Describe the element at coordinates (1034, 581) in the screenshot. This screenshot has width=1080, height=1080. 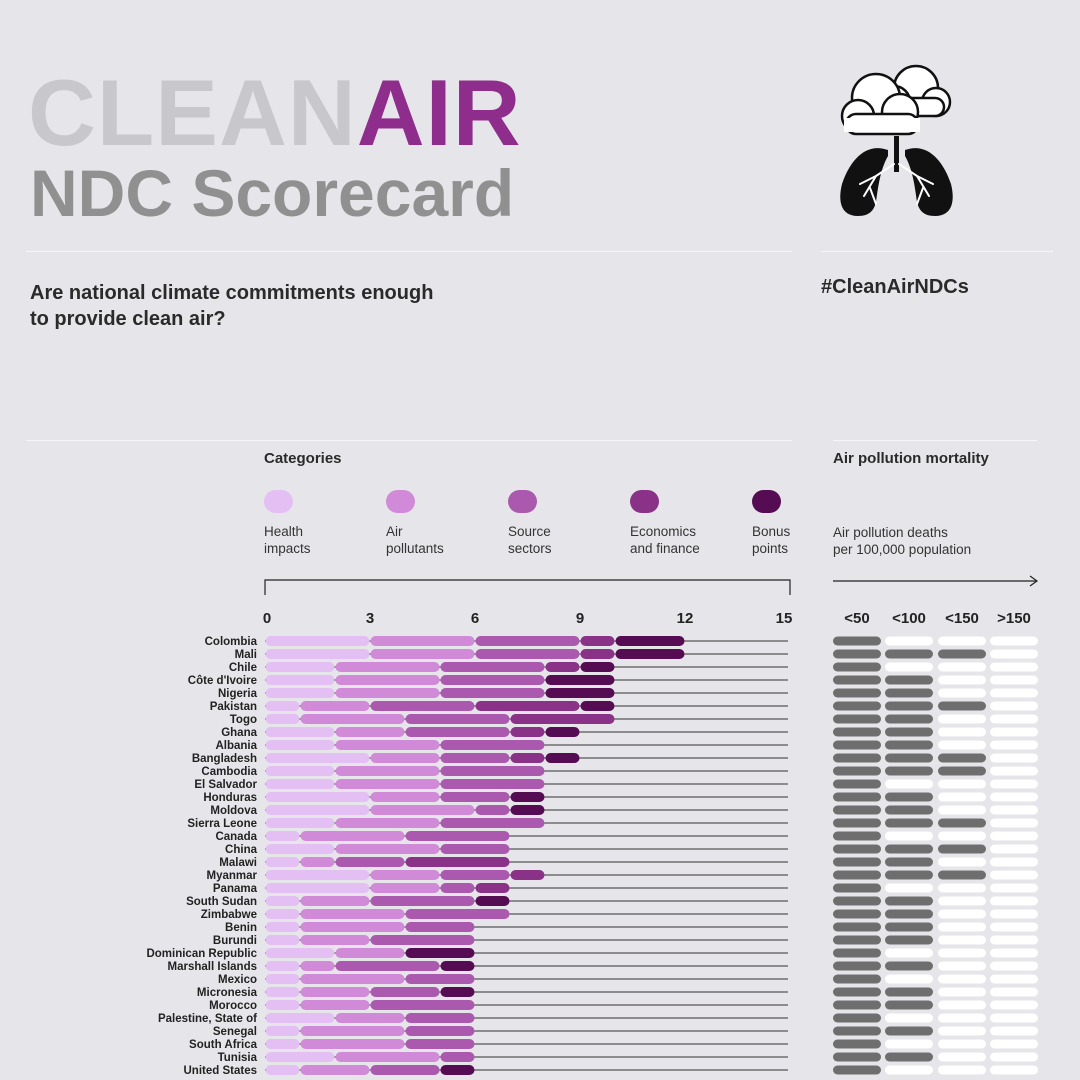
I see `mortality-arrow-head` at that location.